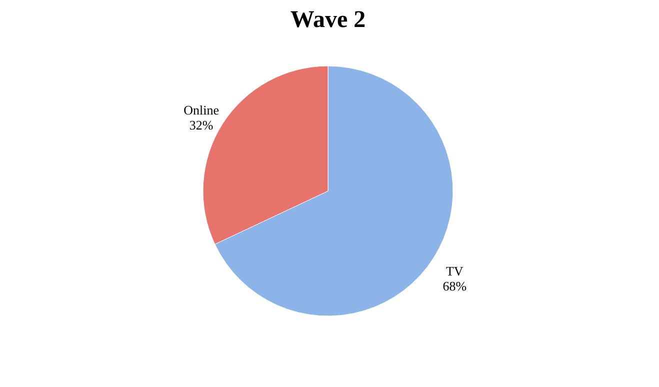 The height and width of the screenshot is (387, 659). Describe the element at coordinates (328, 20) in the screenshot. I see `chart-title: Wave 2` at that location.